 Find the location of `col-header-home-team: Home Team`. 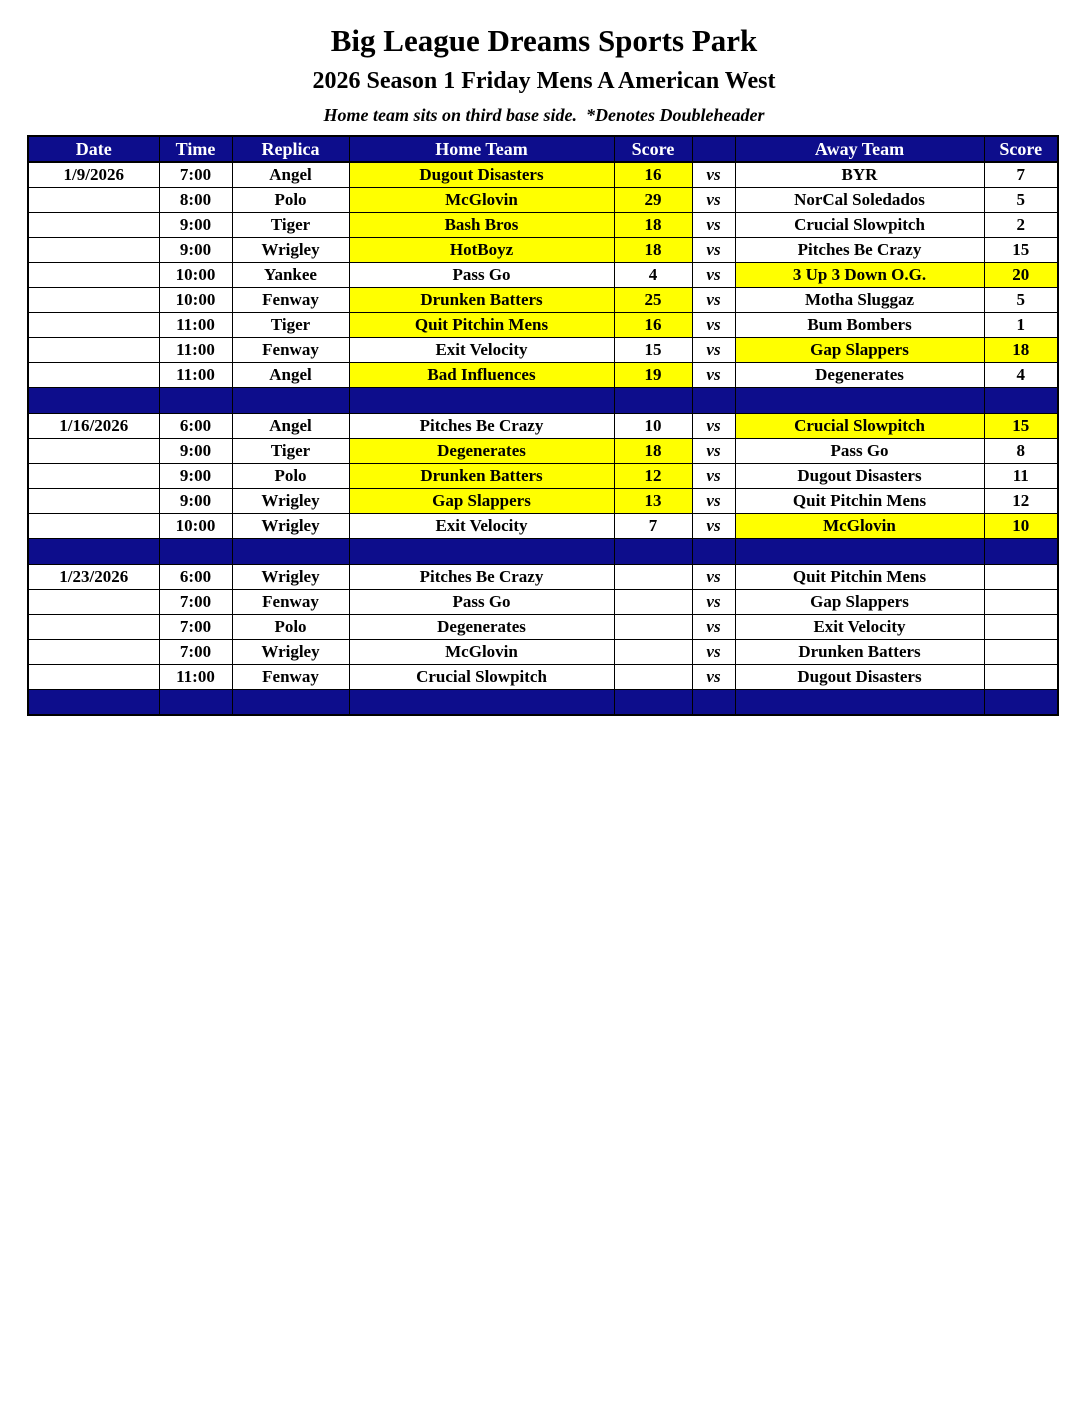

col-header-home-team: Home Team is located at coordinates (481, 149).